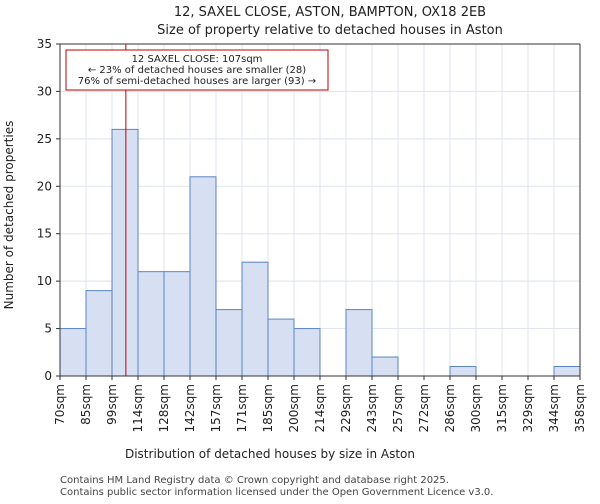  I want to click on x-tick-label: 214sqm, so click(320, 408).